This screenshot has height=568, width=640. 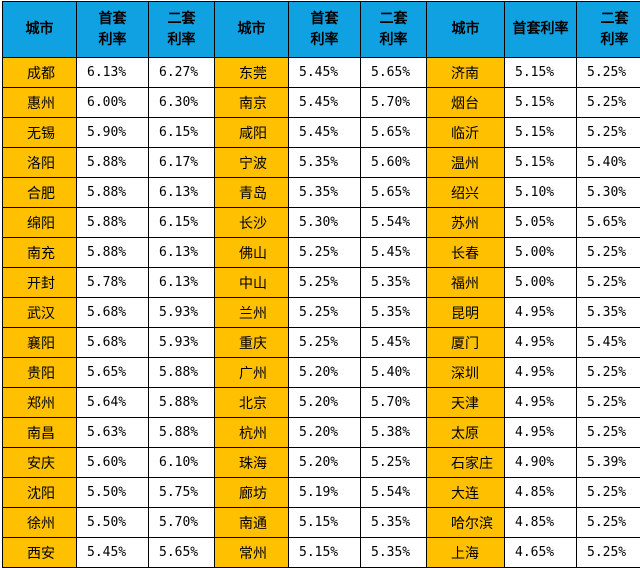 What do you see at coordinates (252, 403) in the screenshot?
I see `city-cell: 北京` at bounding box center [252, 403].